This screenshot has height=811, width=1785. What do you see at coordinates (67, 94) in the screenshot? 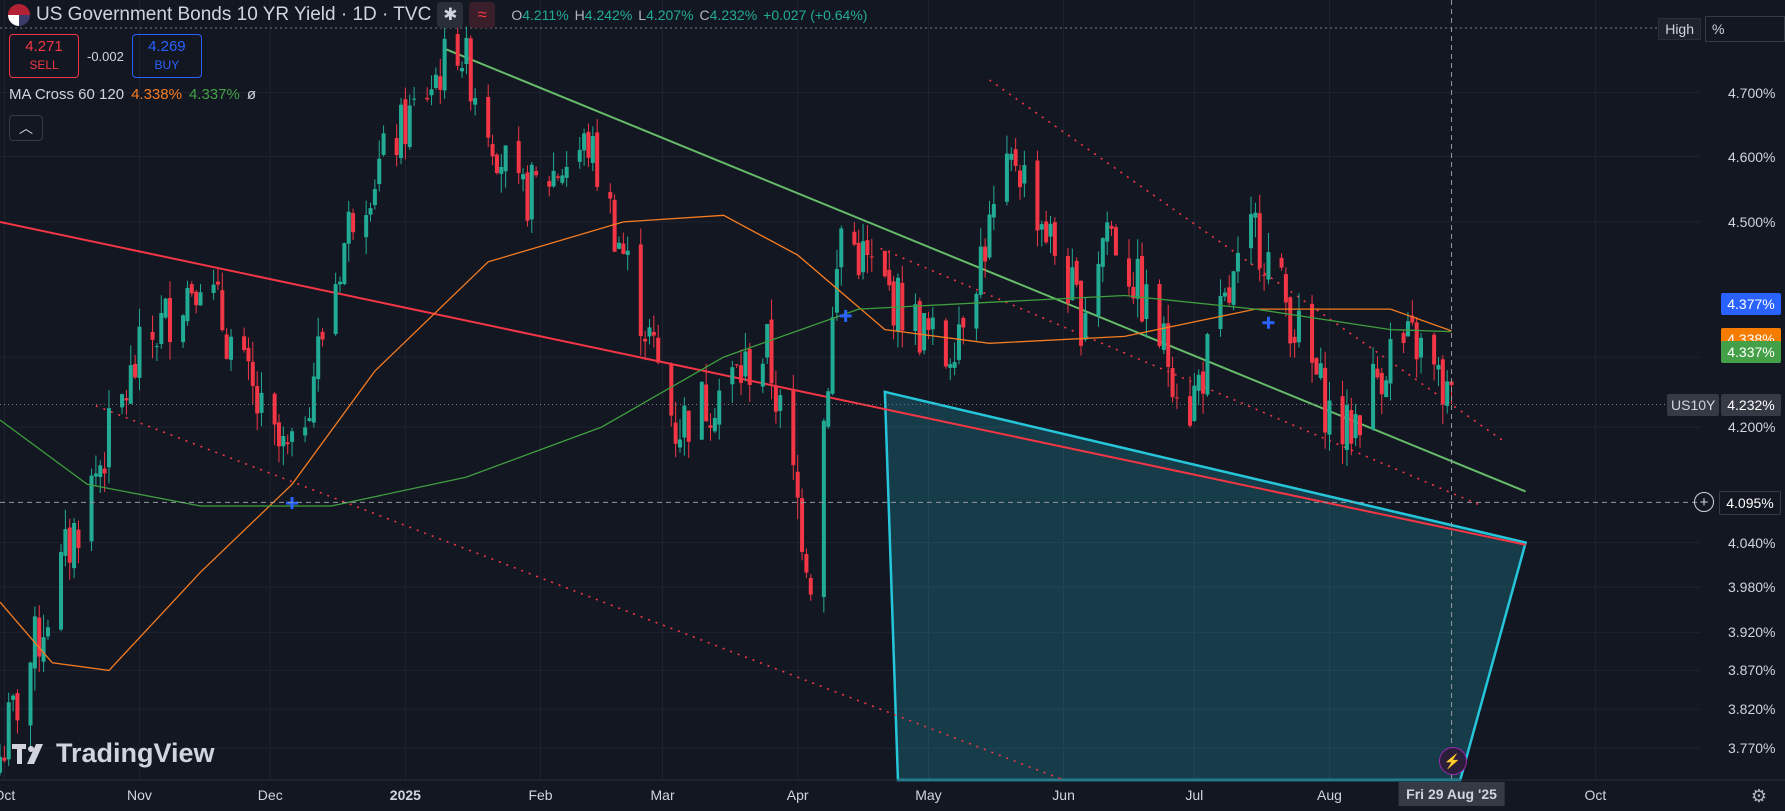
I see `indicator-name: MA Cross 60 120` at bounding box center [67, 94].